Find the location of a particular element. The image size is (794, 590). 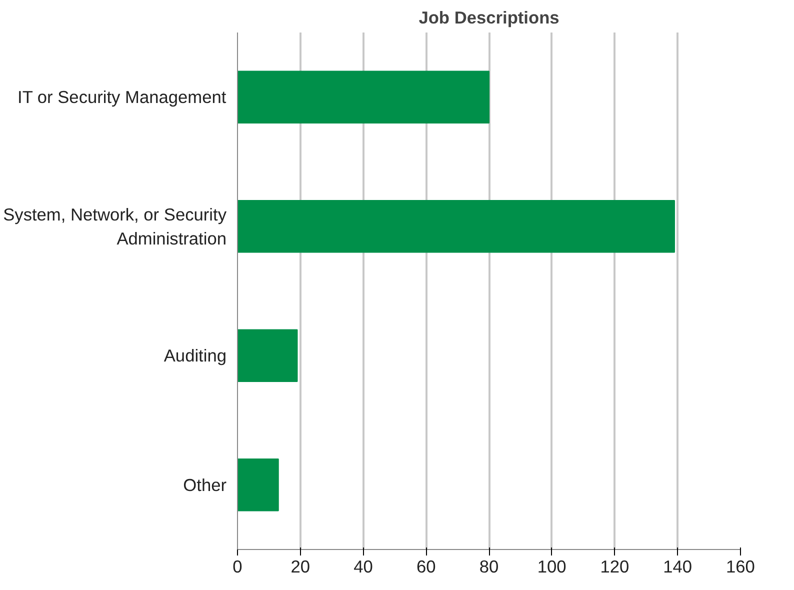

x-tick-label: 80 is located at coordinates (489, 566).